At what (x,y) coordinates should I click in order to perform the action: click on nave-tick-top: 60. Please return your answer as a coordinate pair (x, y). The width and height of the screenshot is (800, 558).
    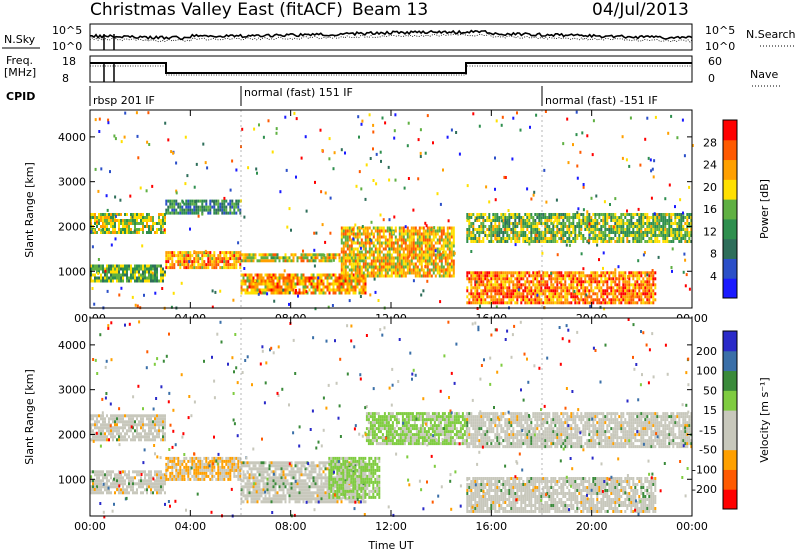
    Looking at the image, I should click on (715, 61).